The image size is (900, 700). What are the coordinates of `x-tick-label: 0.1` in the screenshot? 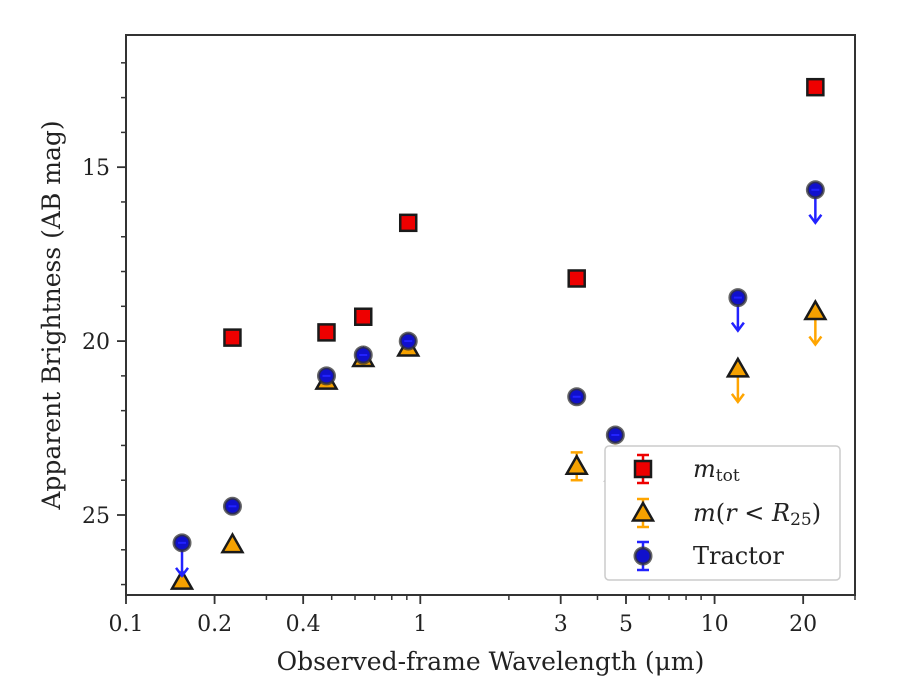 It's located at (126, 624).